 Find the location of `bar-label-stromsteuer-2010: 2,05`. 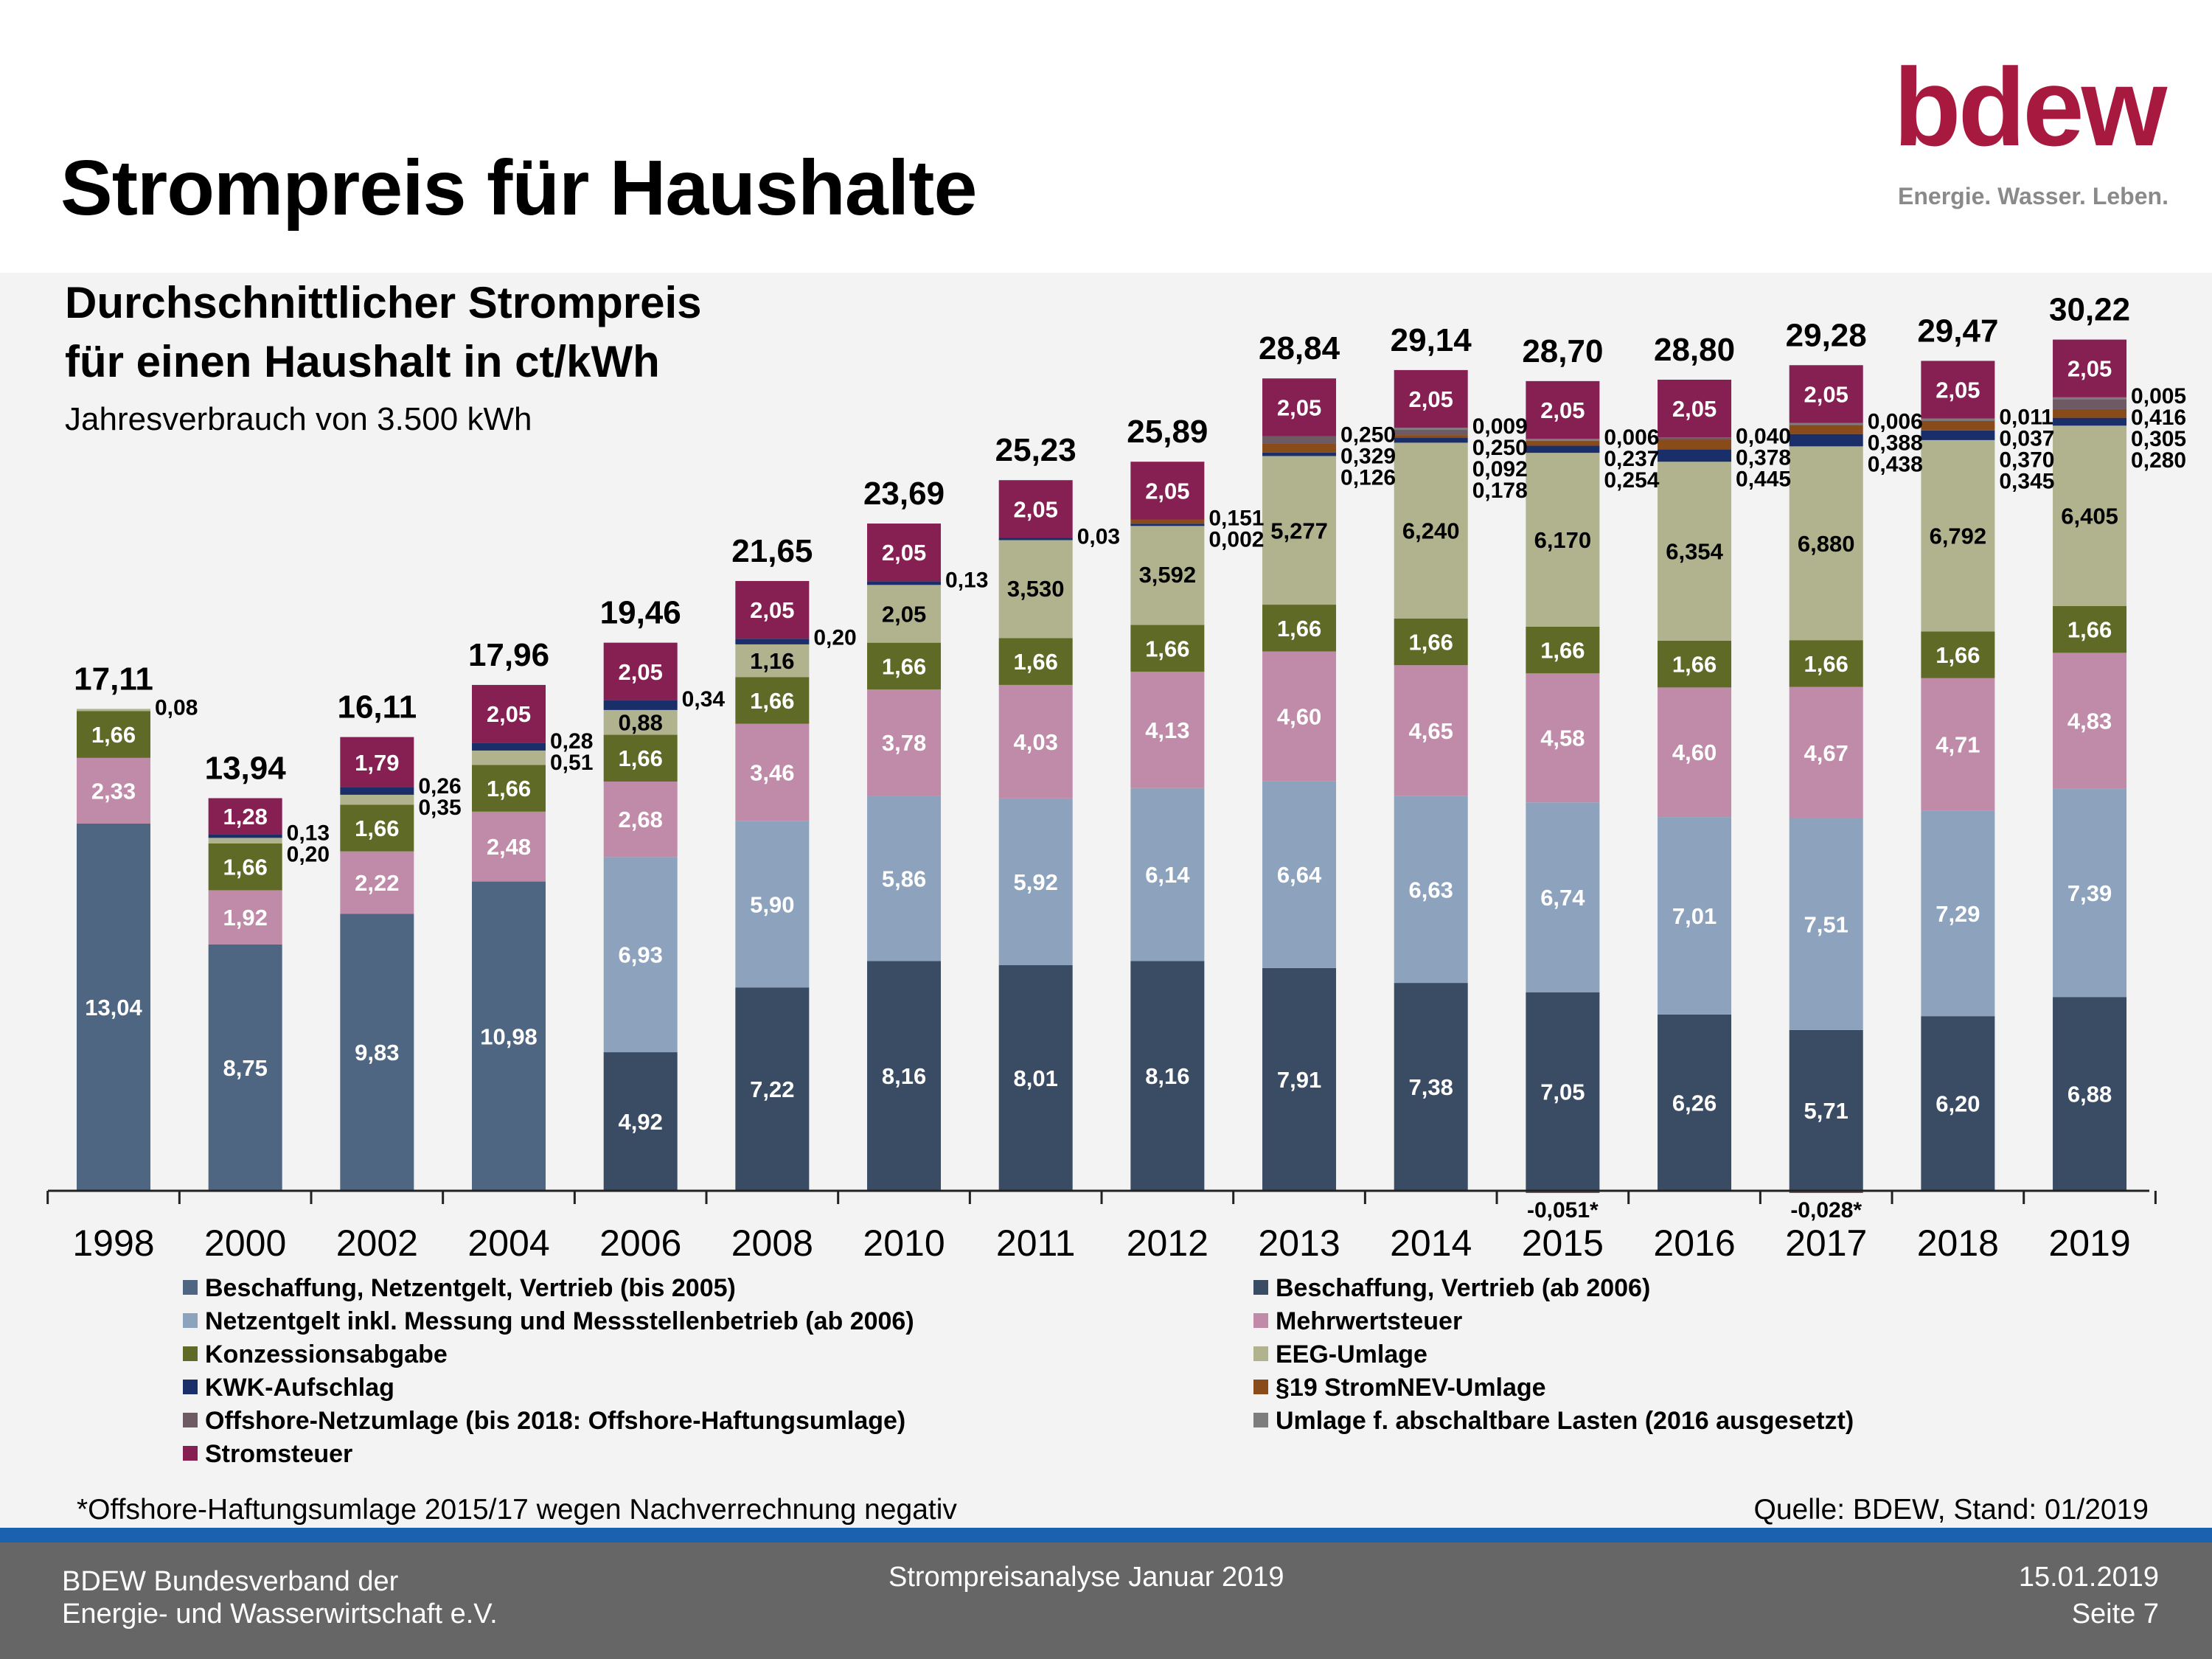

bar-label-stromsteuer-2010: 2,05 is located at coordinates (904, 553).